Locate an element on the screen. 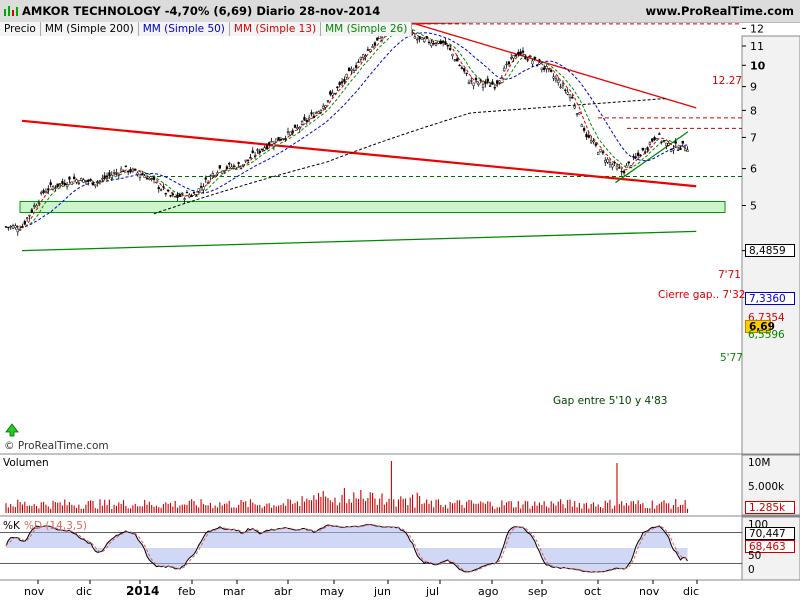 This screenshot has width=800, height=600. stoch-panel-title: %K is located at coordinates (11, 526).